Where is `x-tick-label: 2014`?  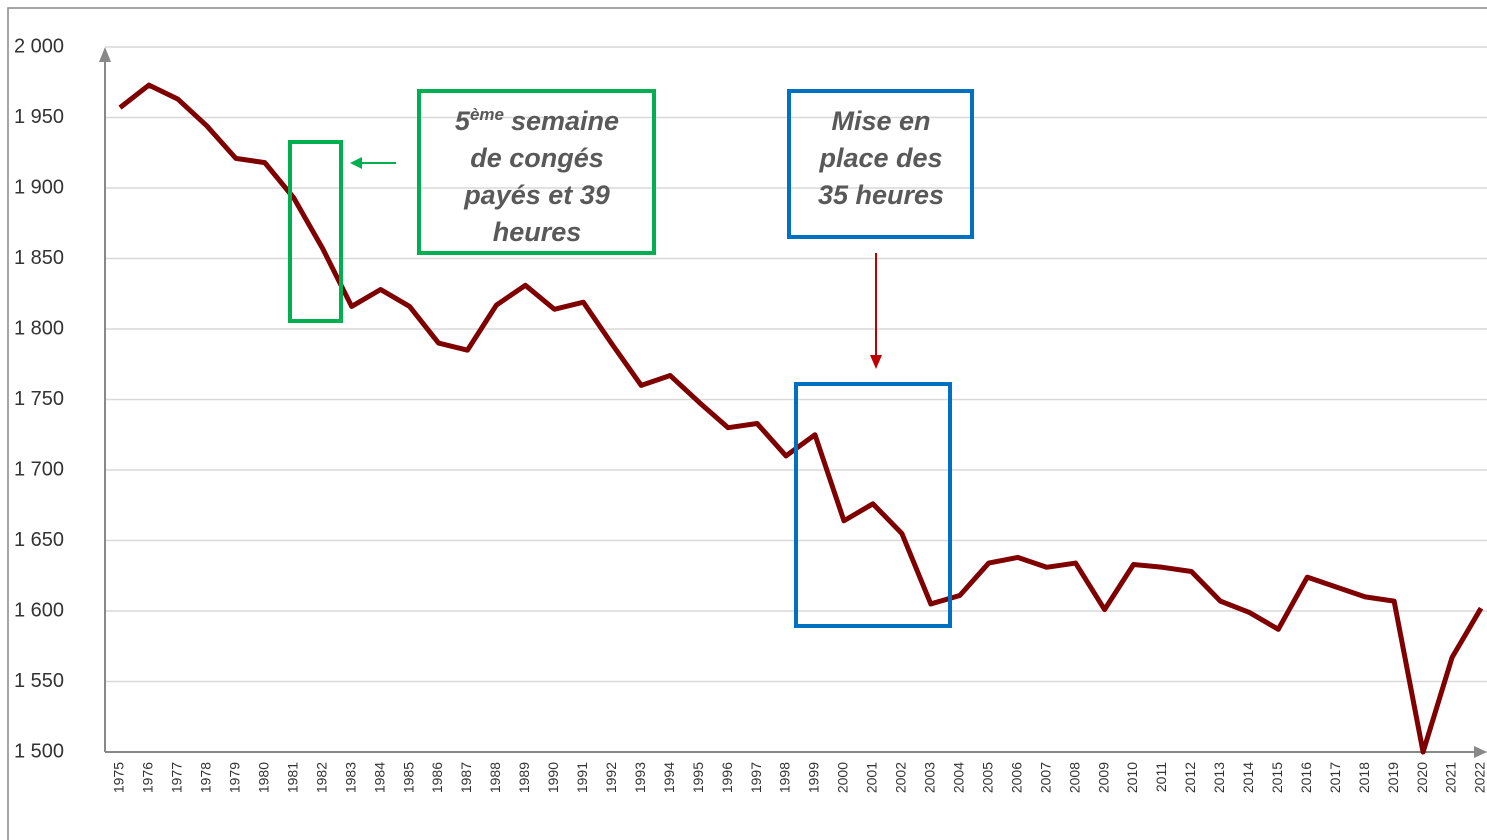
x-tick-label: 2014 is located at coordinates (1248, 777).